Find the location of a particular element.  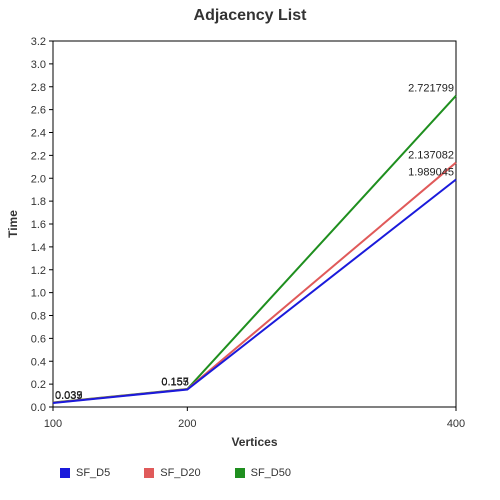

y-tick-label: 1.4 is located at coordinates (38, 248).